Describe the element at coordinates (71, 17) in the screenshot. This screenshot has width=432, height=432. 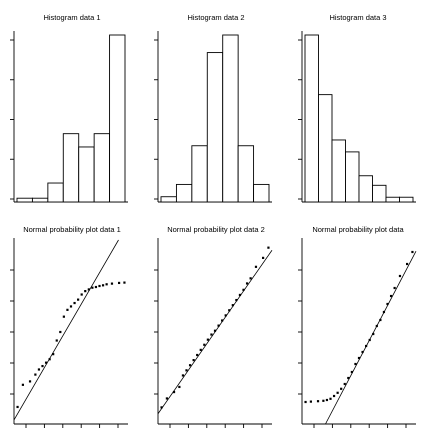
I see `chart-title: Histogram data 1` at that location.